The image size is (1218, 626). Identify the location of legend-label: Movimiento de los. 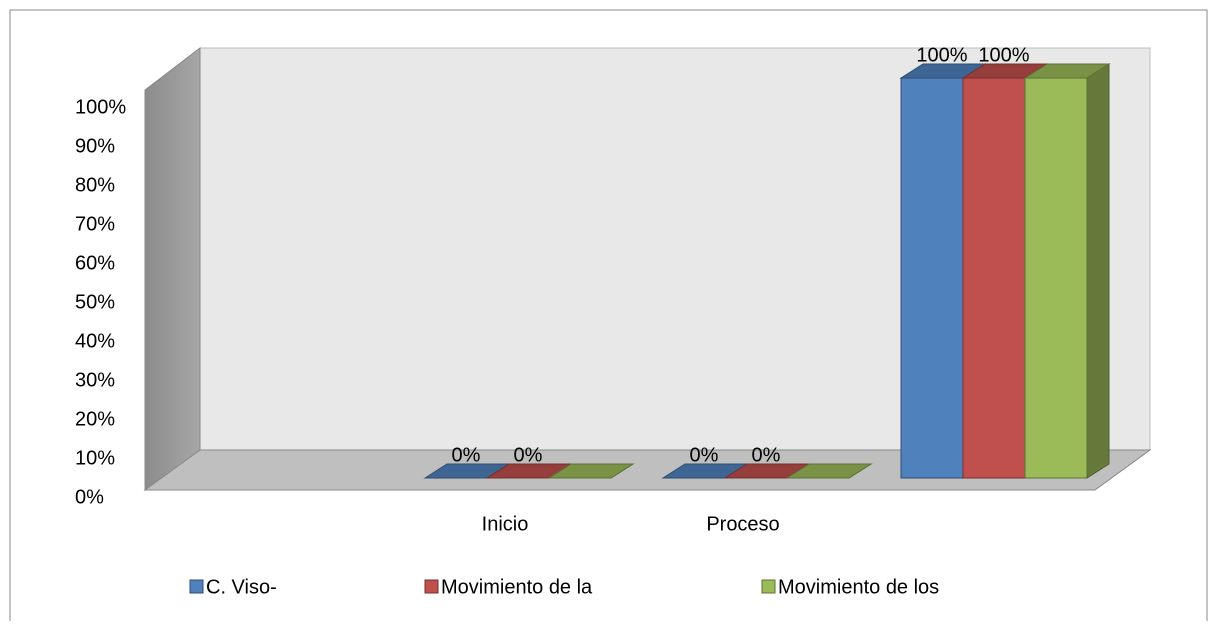
(858, 587).